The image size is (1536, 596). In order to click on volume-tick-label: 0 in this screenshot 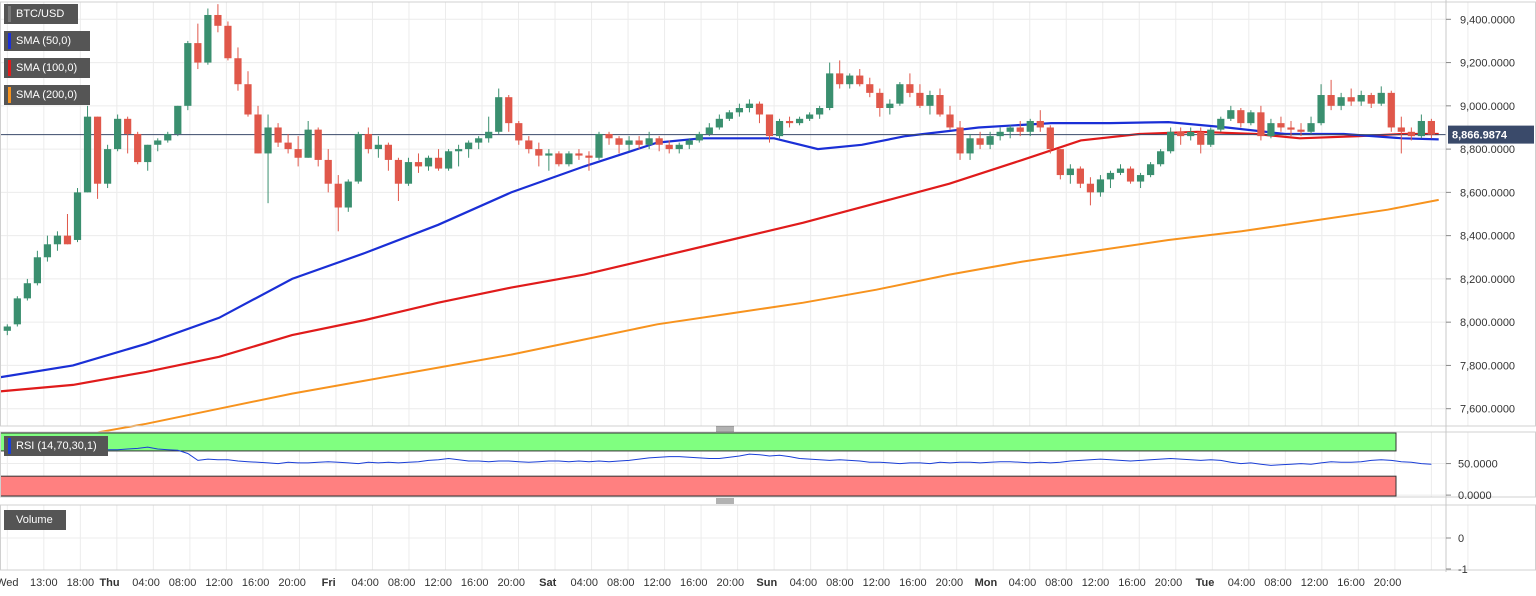, I will do `click(1461, 539)`.